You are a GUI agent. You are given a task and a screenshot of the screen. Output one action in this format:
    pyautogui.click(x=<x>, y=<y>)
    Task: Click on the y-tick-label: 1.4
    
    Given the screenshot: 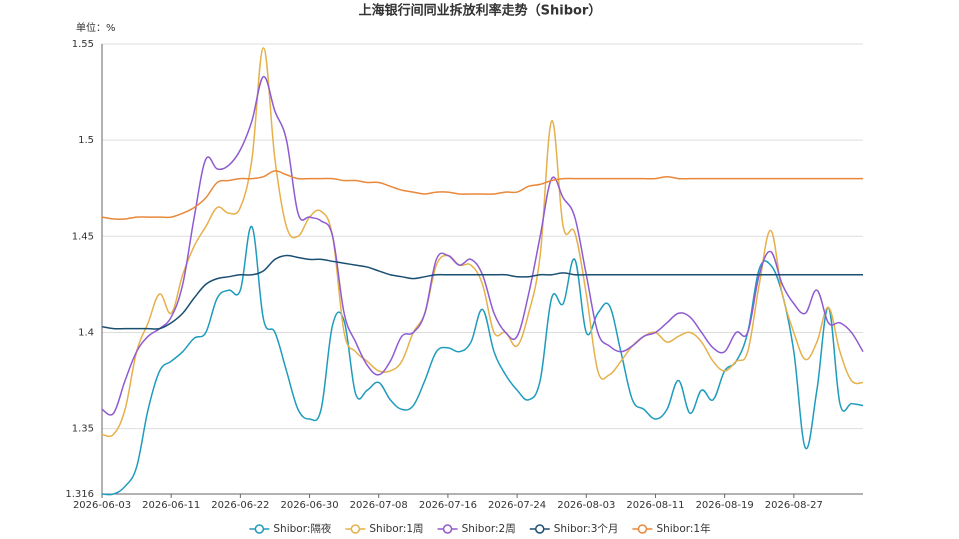 What is the action you would take?
    pyautogui.click(x=86, y=332)
    